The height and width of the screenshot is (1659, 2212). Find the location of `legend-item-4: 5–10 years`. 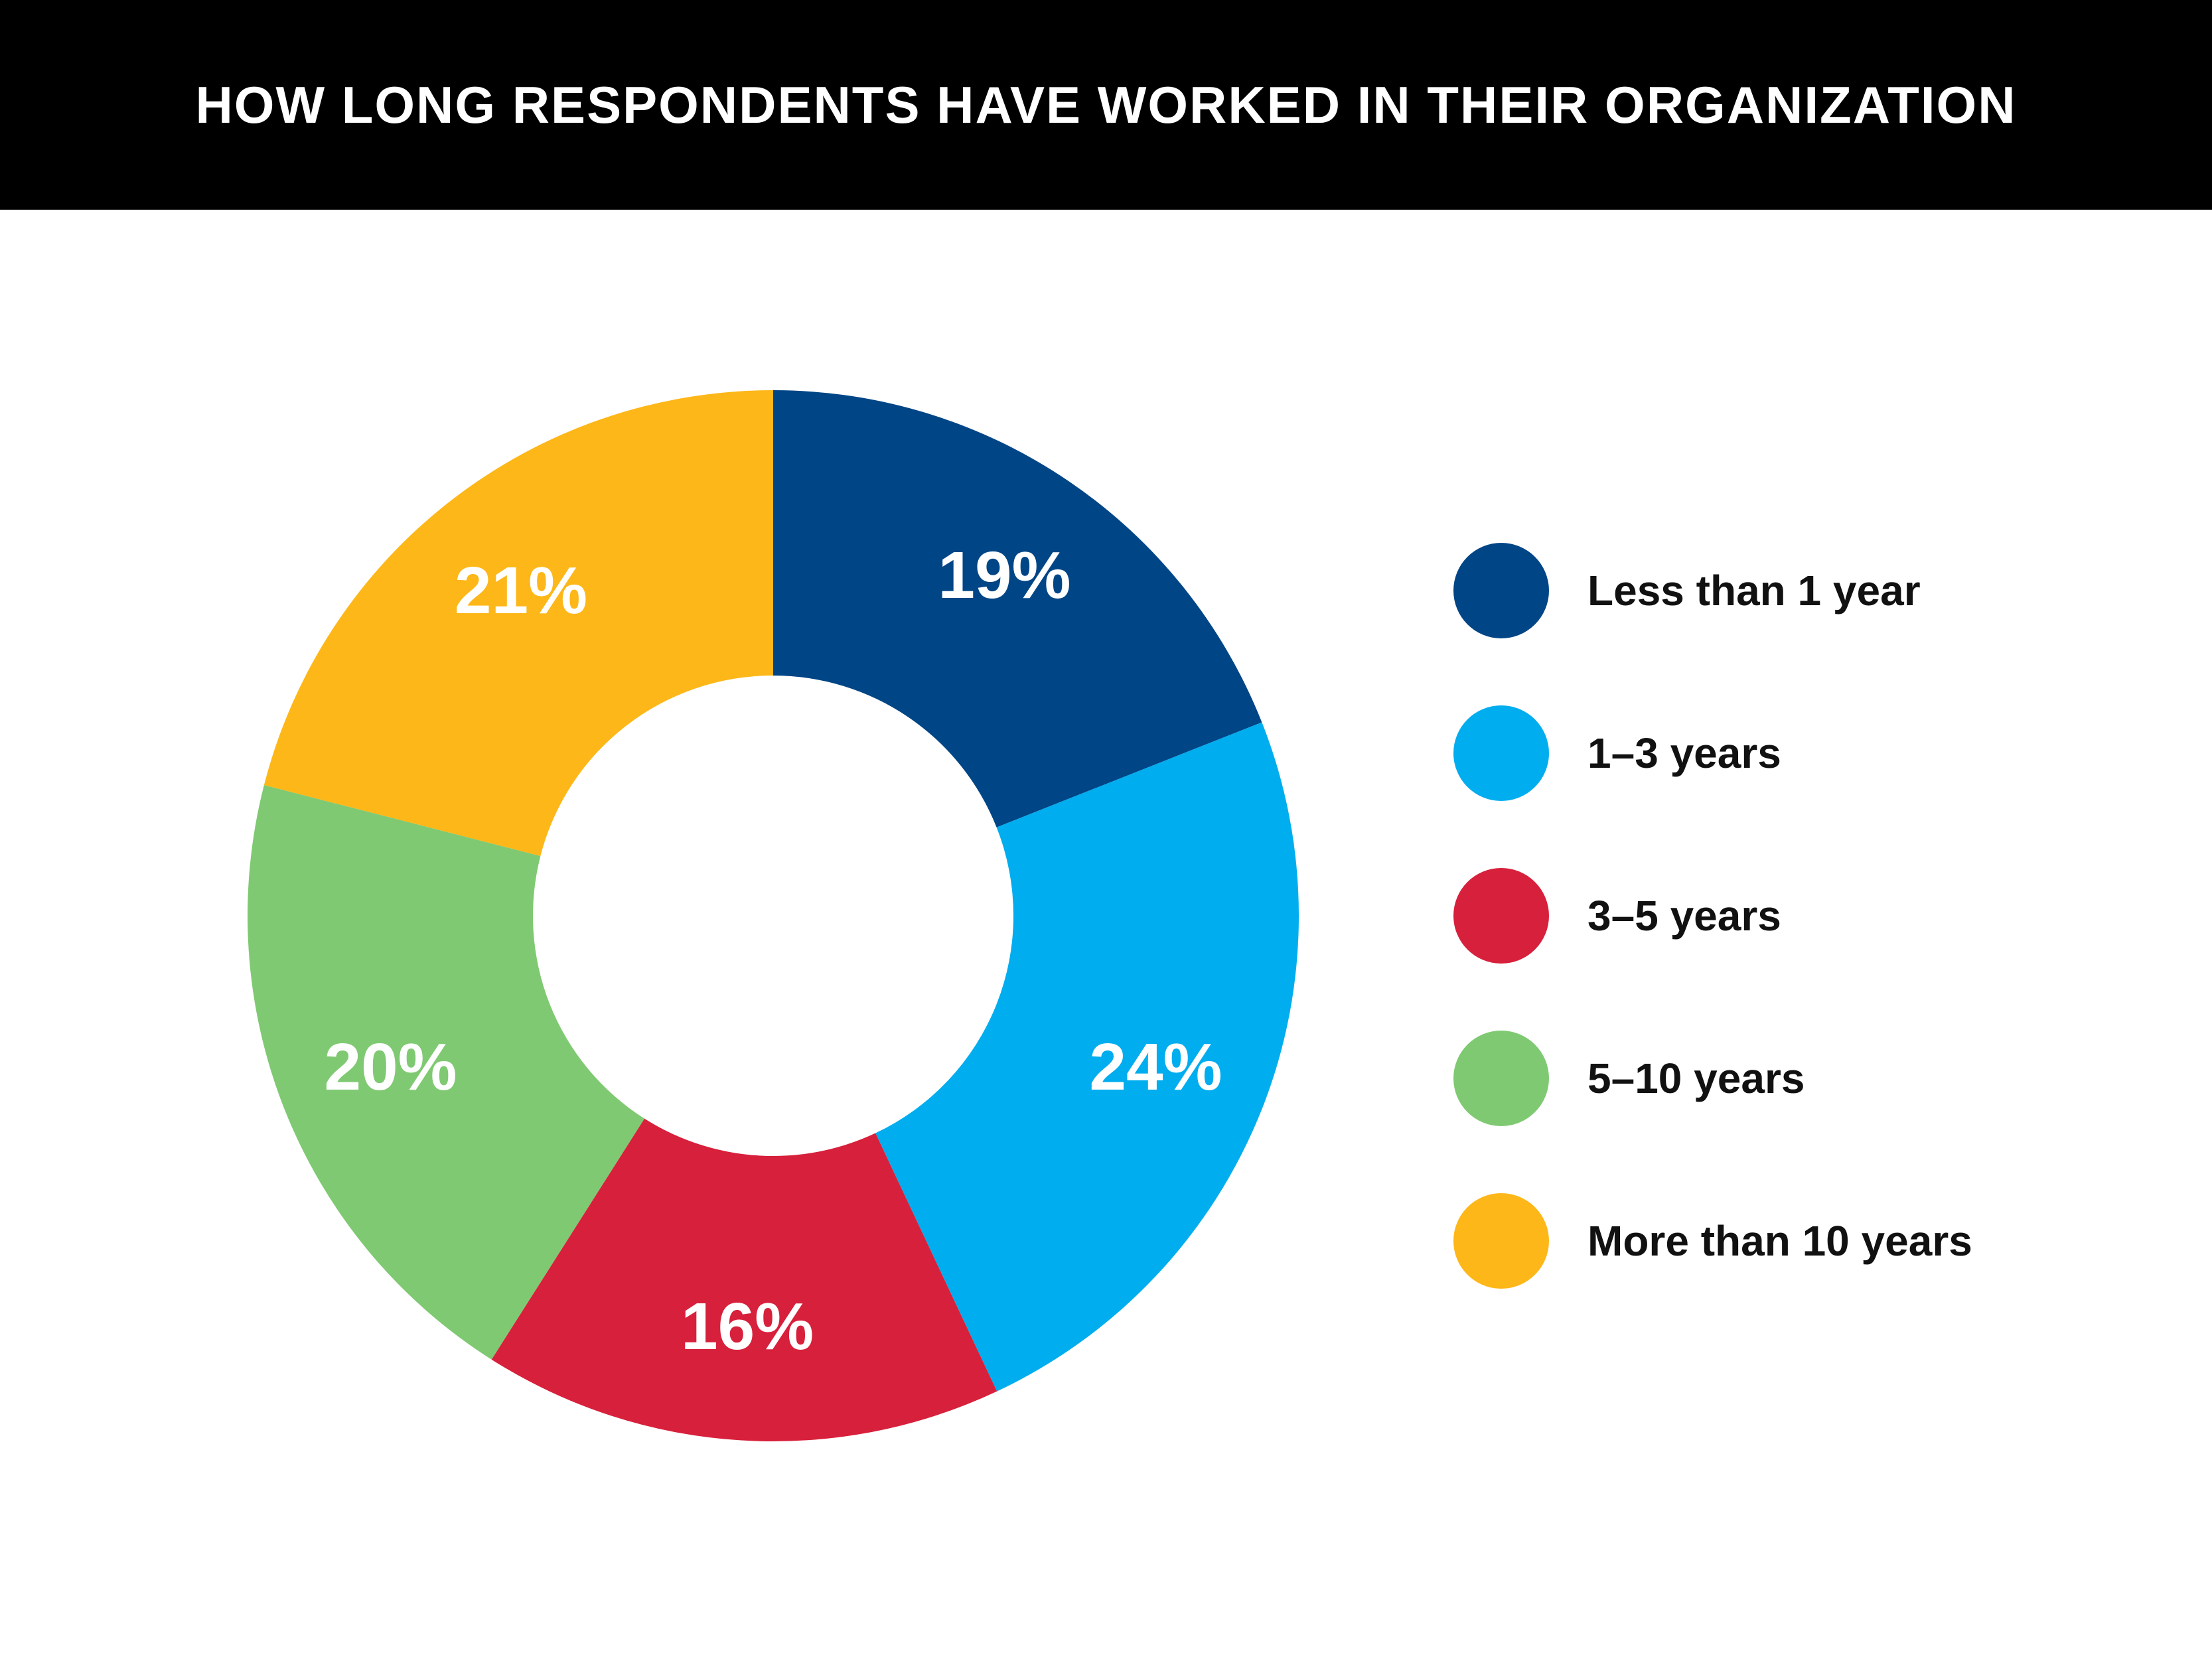

legend-item-4: 5–10 years is located at coordinates (1629, 1078).